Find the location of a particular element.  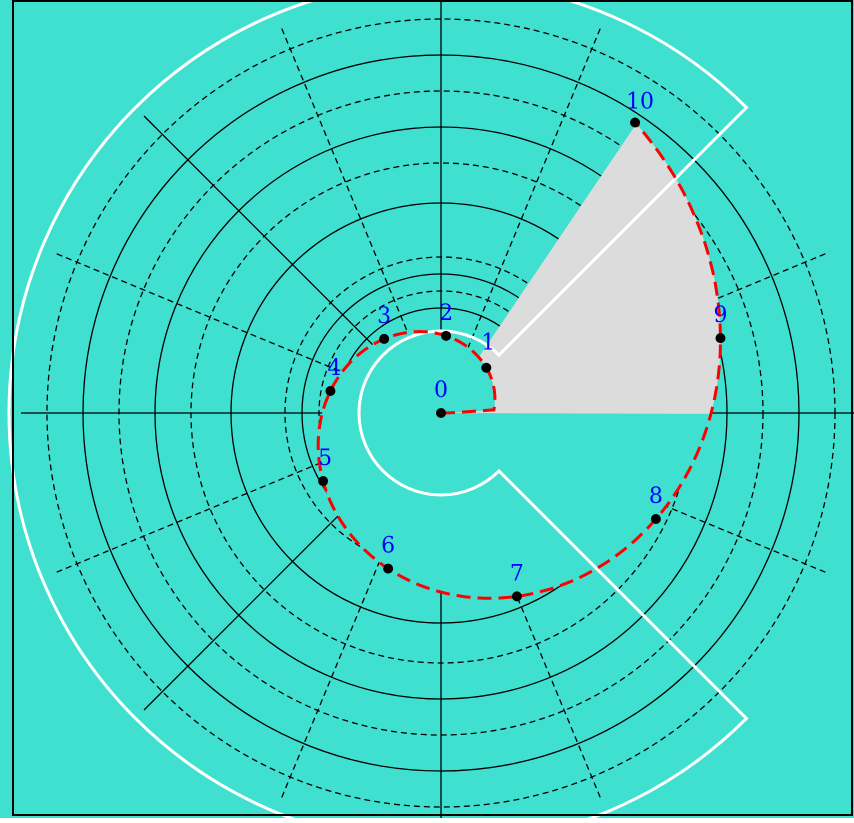

spiral-point-6: 6 is located at coordinates (388, 554).